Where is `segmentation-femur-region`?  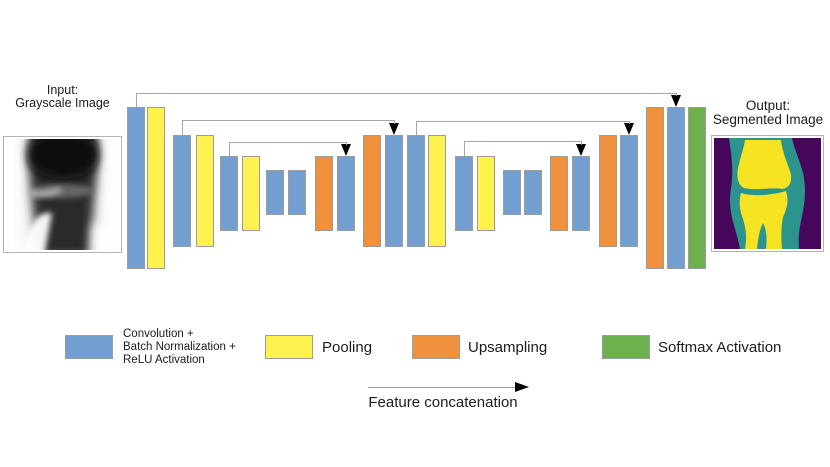 segmentation-femur-region is located at coordinates (764, 165).